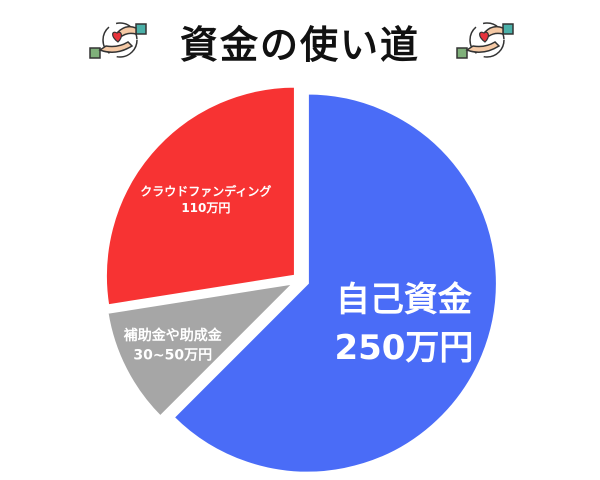 This screenshot has width=600, height=480. What do you see at coordinates (299, 45) in the screenshot?
I see `chart-title: 資金の使い道` at bounding box center [299, 45].